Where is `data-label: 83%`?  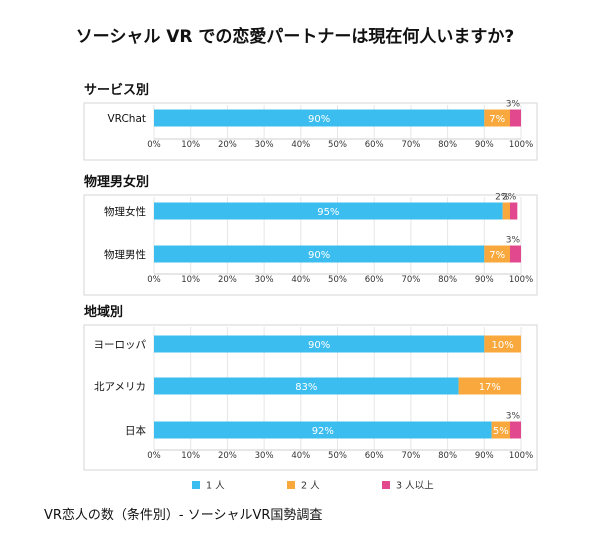
data-label: 83% is located at coordinates (306, 387).